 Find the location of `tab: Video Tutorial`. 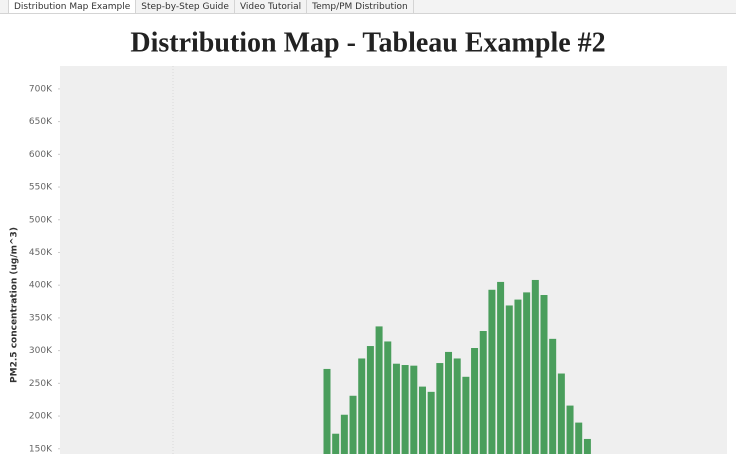

tab: Video Tutorial is located at coordinates (271, 6).